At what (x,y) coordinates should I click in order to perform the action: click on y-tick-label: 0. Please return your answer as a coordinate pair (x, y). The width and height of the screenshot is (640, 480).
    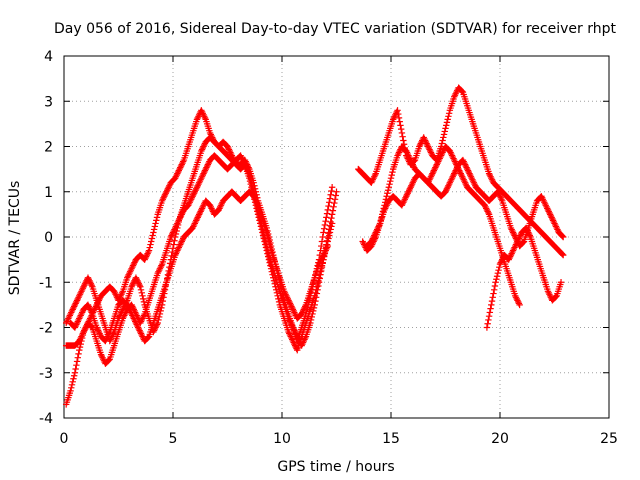
    Looking at the image, I should click on (48, 238).